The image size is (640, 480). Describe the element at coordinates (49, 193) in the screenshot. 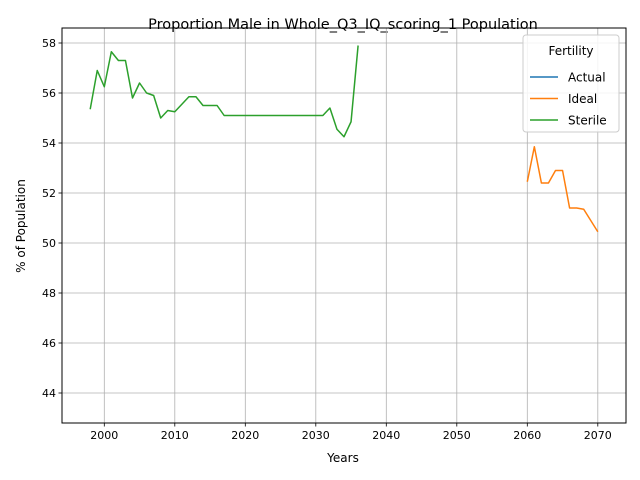

I see `y-tick-label: 52` at that location.